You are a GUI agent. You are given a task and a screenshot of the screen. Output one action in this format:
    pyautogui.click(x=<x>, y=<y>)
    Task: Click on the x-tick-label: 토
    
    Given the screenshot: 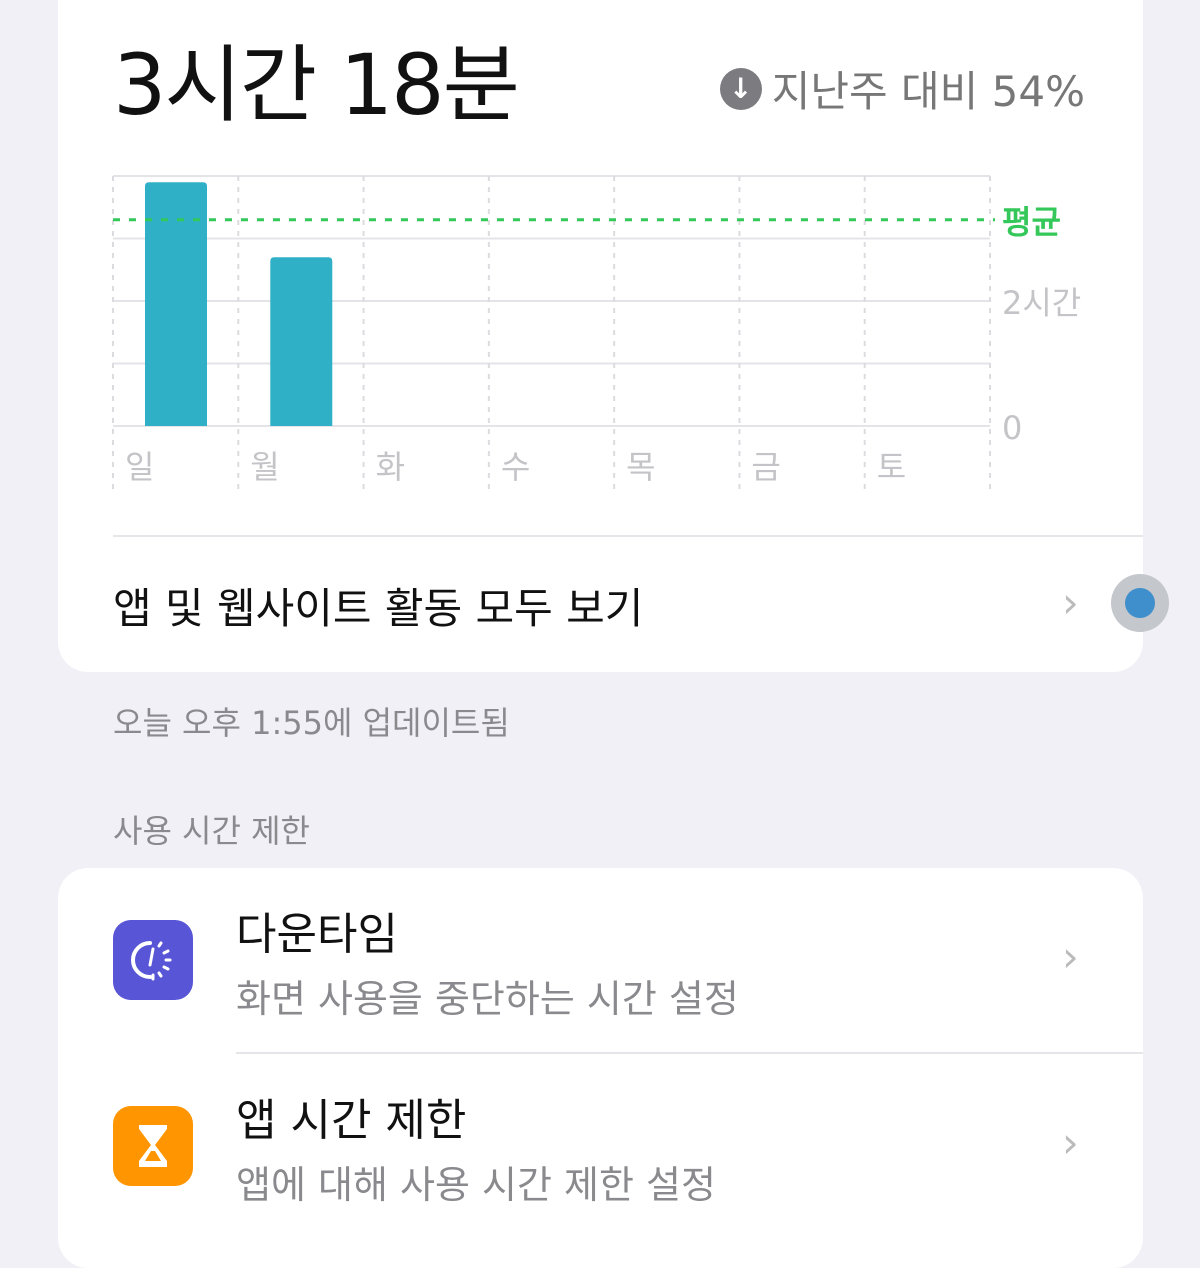 What is the action you would take?
    pyautogui.click(x=891, y=467)
    